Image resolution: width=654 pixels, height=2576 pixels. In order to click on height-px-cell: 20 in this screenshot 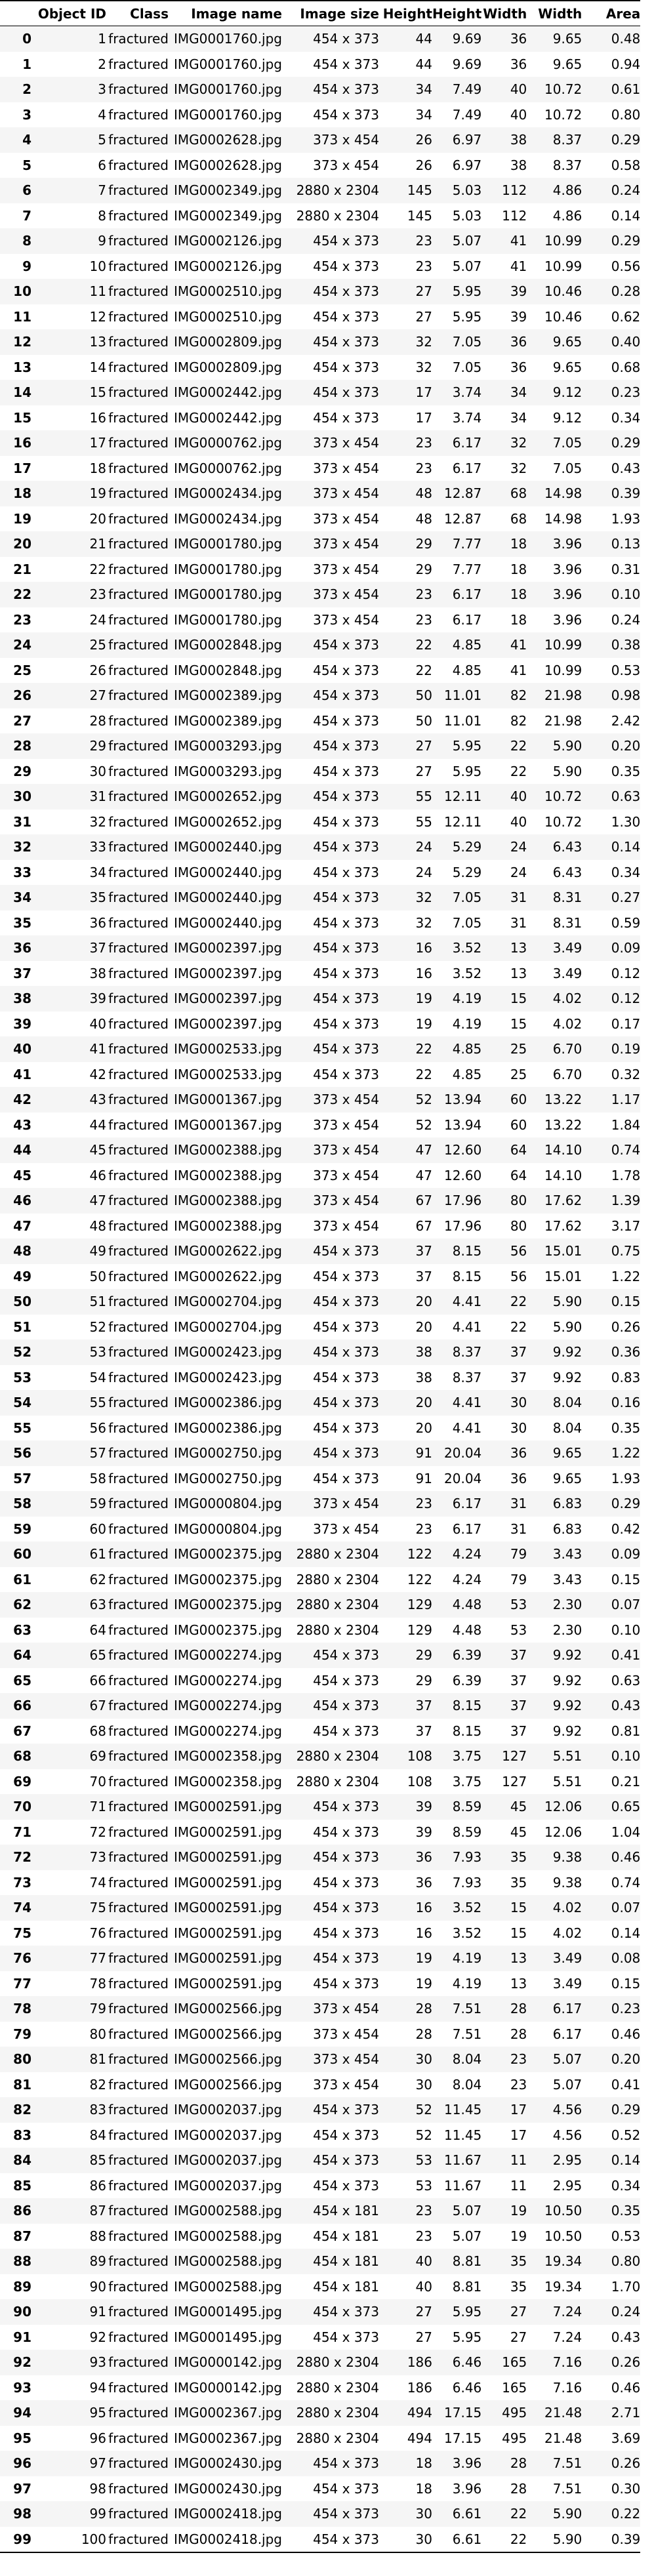, I will do `click(406, 1302)`.